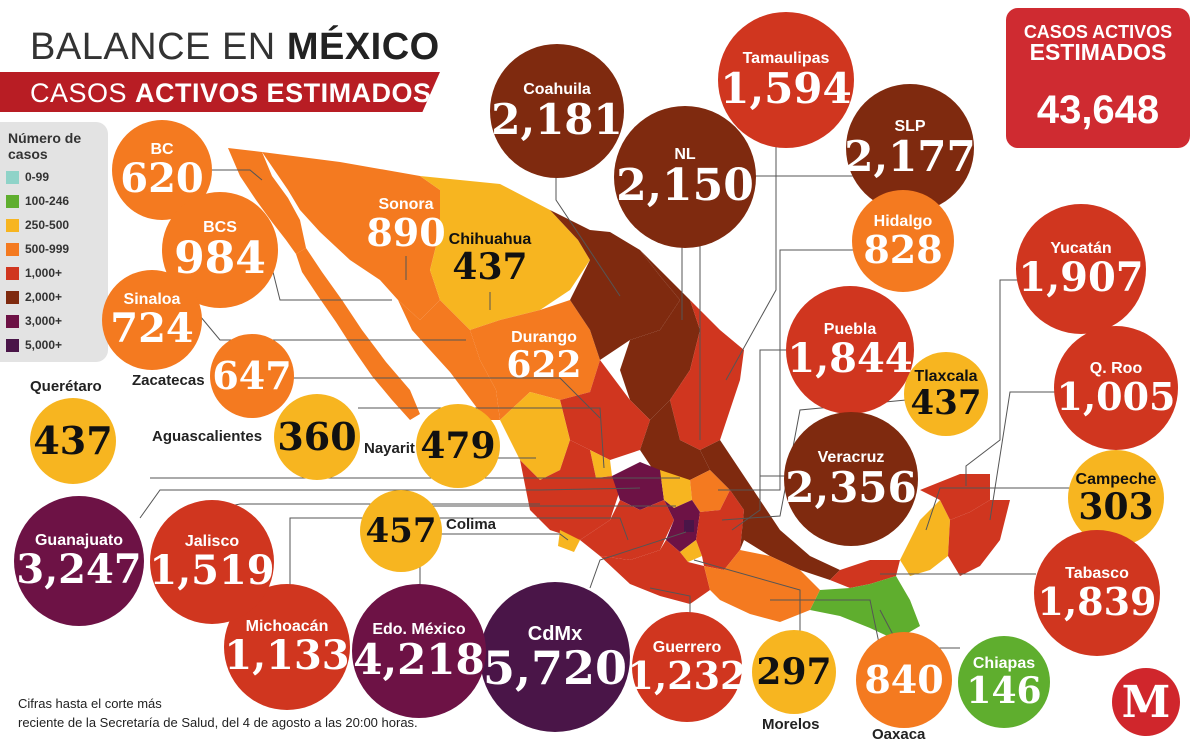  I want to click on bubble-nayarit: 479, so click(458, 446).